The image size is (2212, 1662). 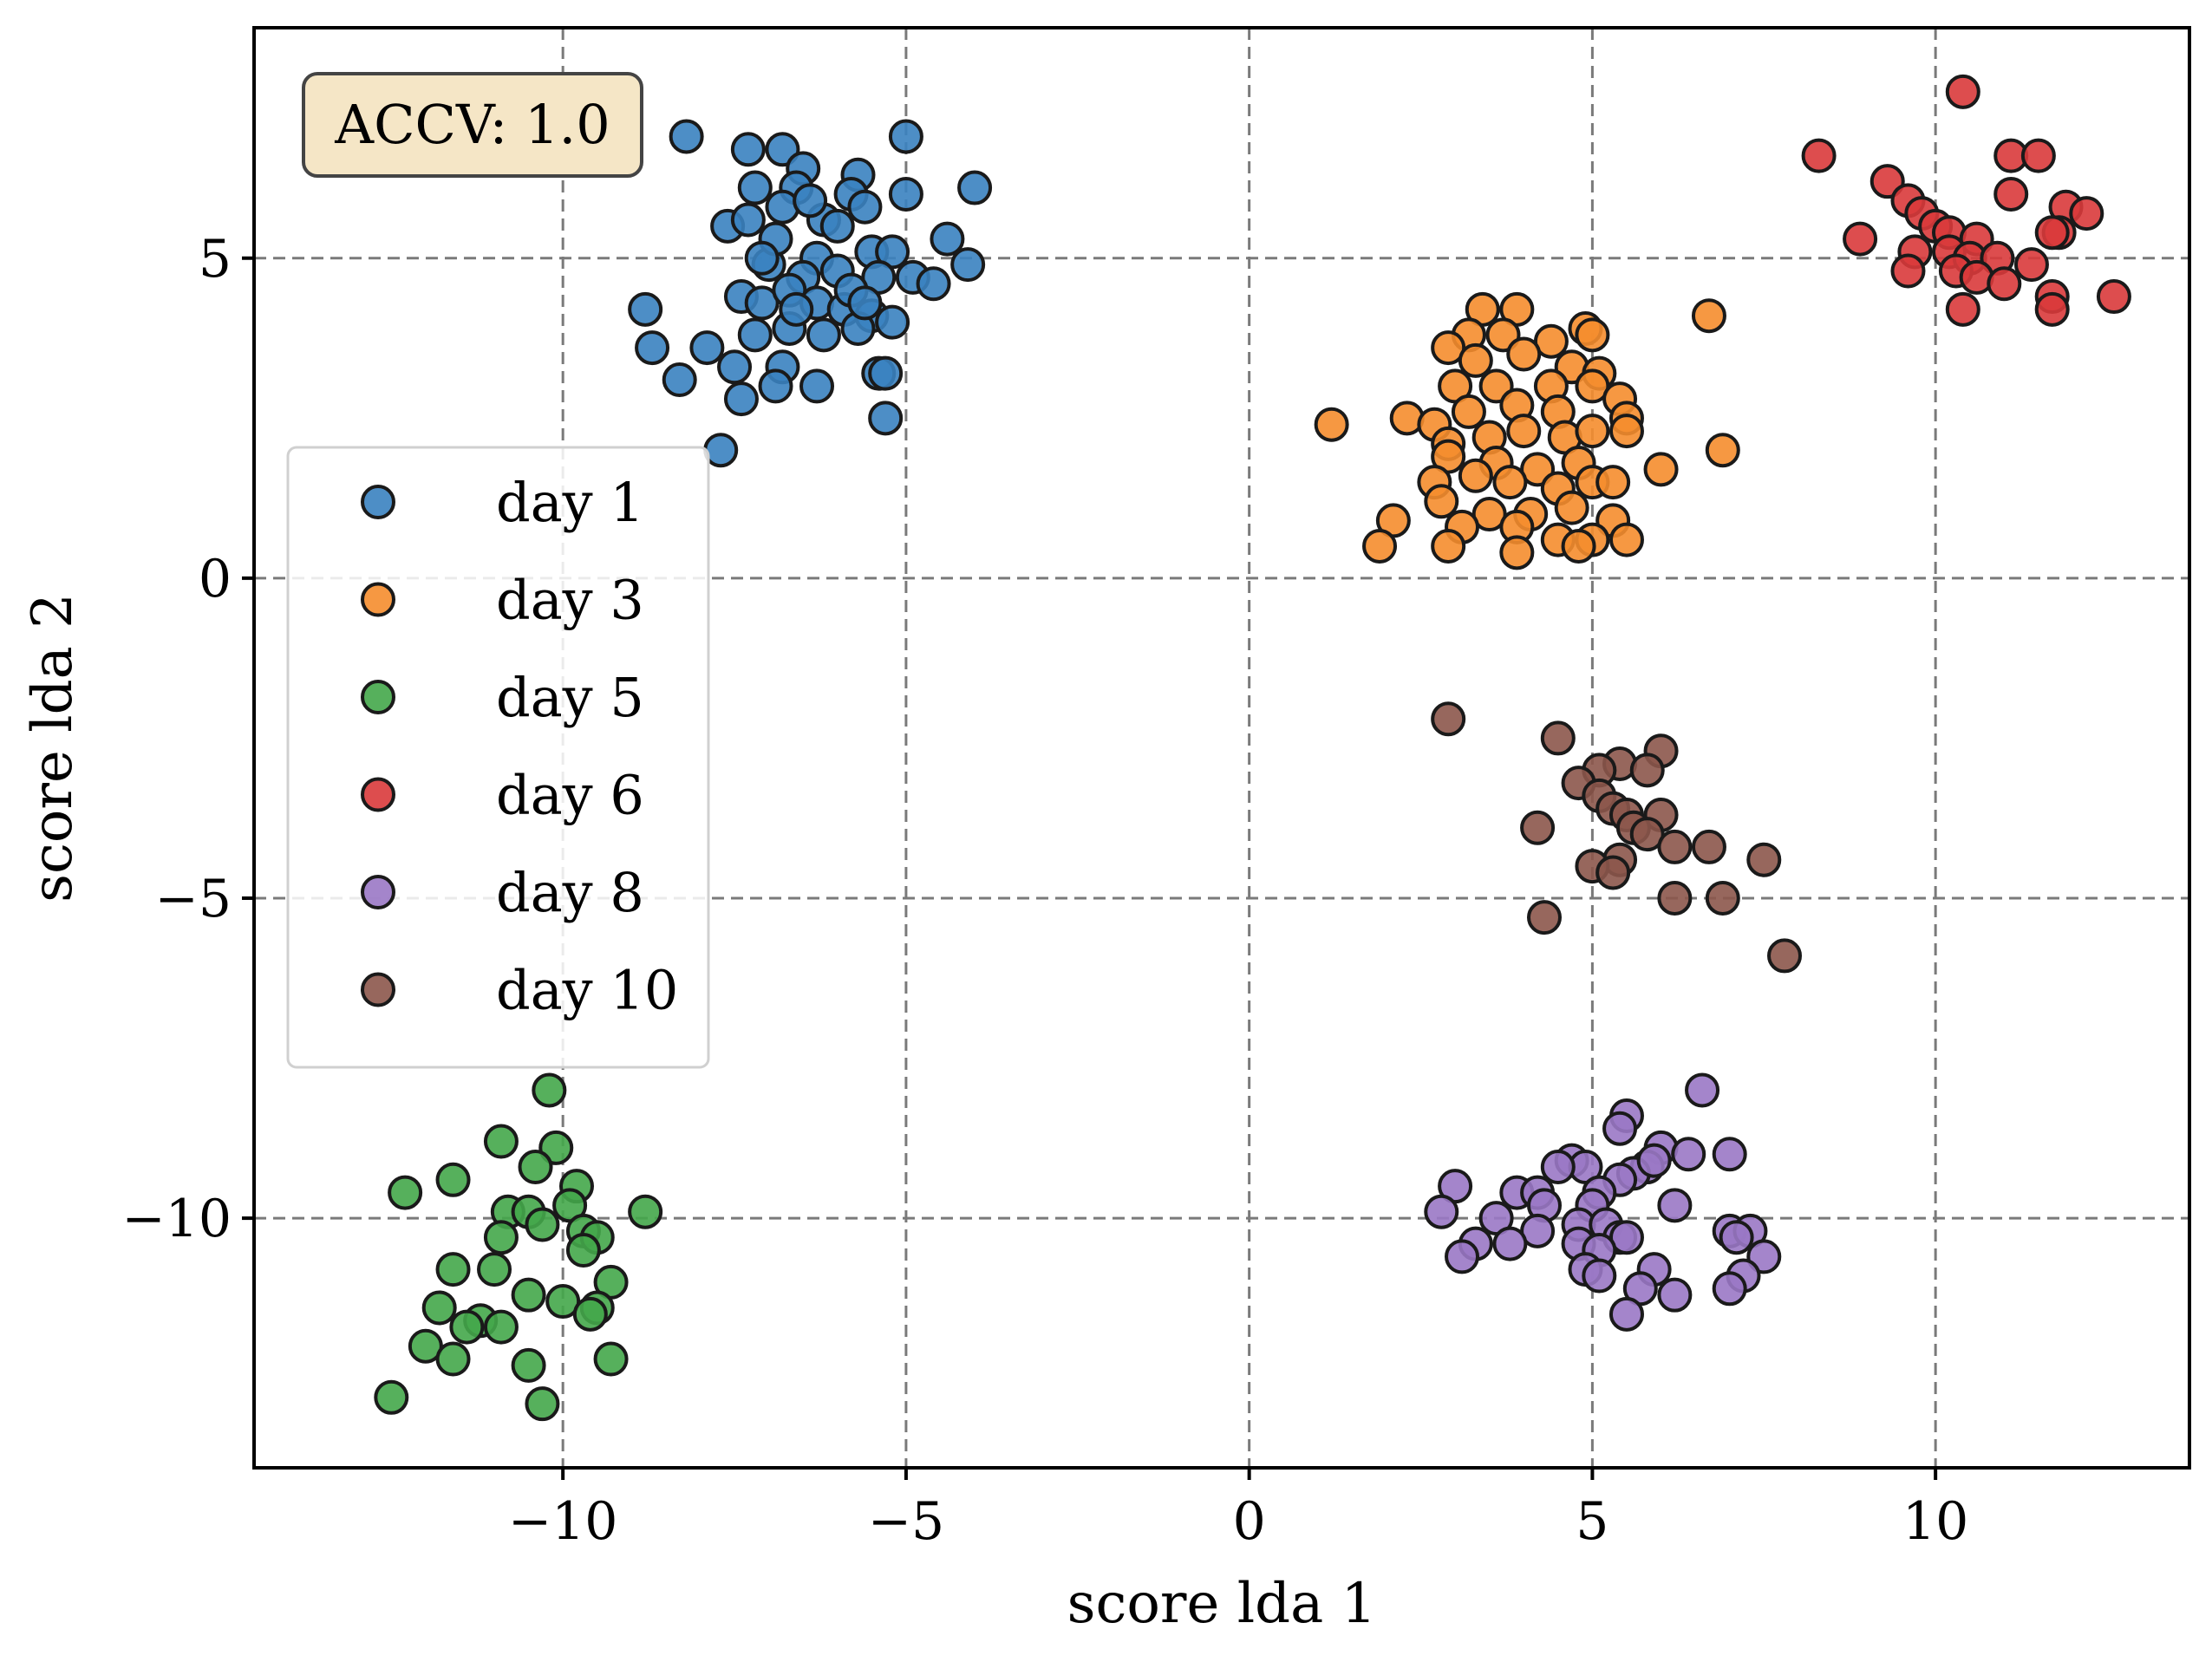 What do you see at coordinates (502, 502) in the screenshot?
I see `legend-entry: day 1` at bounding box center [502, 502].